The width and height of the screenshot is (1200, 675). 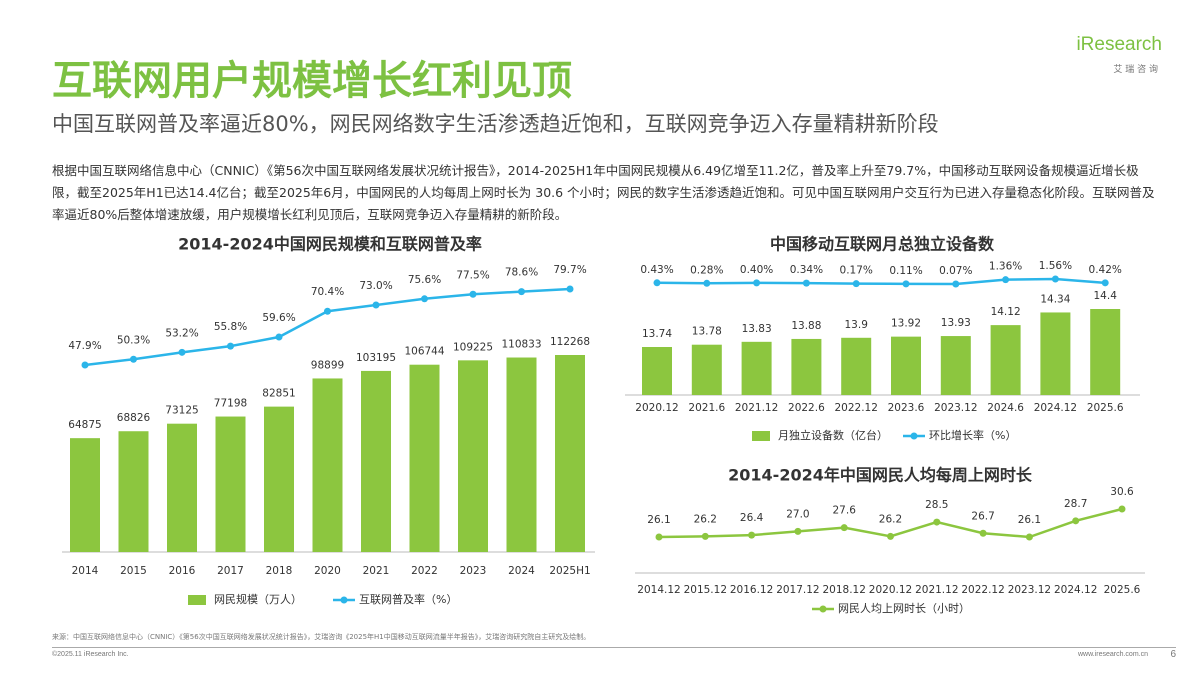 What do you see at coordinates (327, 365) in the screenshot?
I see `bar-value-label: 98899` at bounding box center [327, 365].